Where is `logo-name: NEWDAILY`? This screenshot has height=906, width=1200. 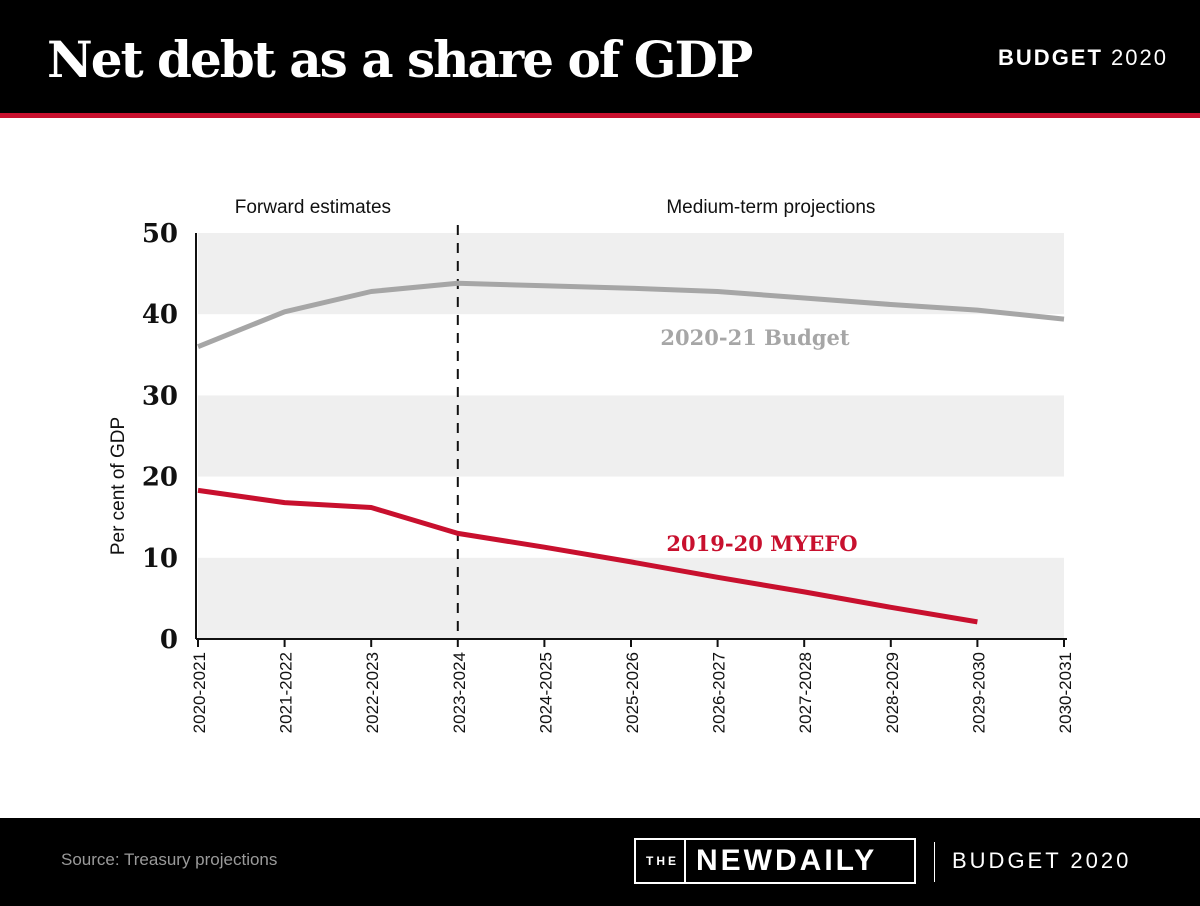 logo-name: NEWDAILY is located at coordinates (787, 860).